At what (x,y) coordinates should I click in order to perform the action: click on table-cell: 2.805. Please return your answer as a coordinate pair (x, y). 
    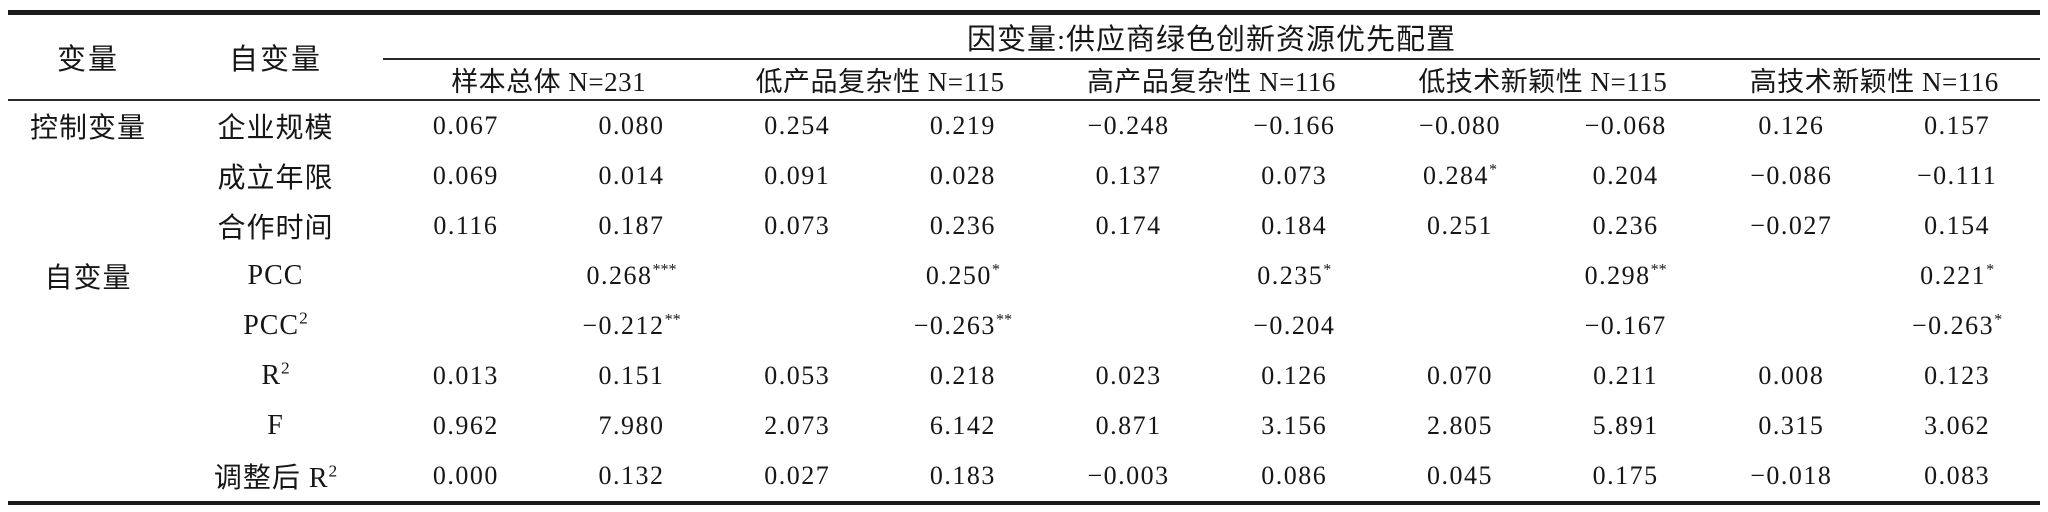
    Looking at the image, I should click on (1459, 425).